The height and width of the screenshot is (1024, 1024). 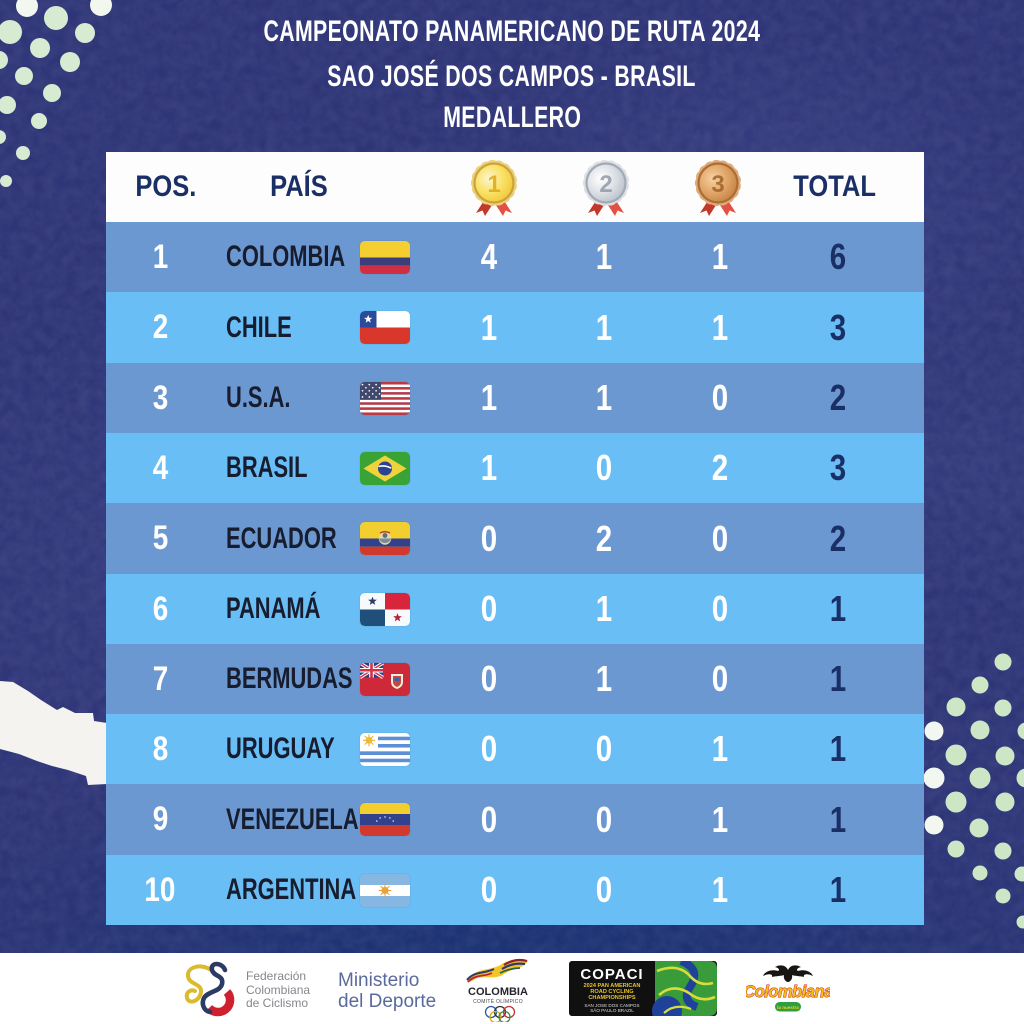 I want to click on svg-text: la nuestra, so click(x=788, y=1007).